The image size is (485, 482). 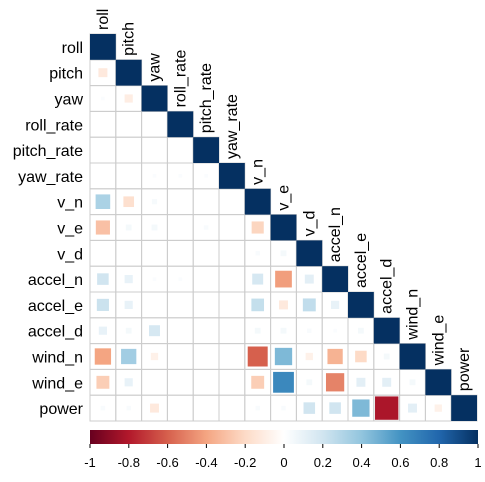 I want to click on corr-square-wind_e-accel_d, so click(x=387, y=382).